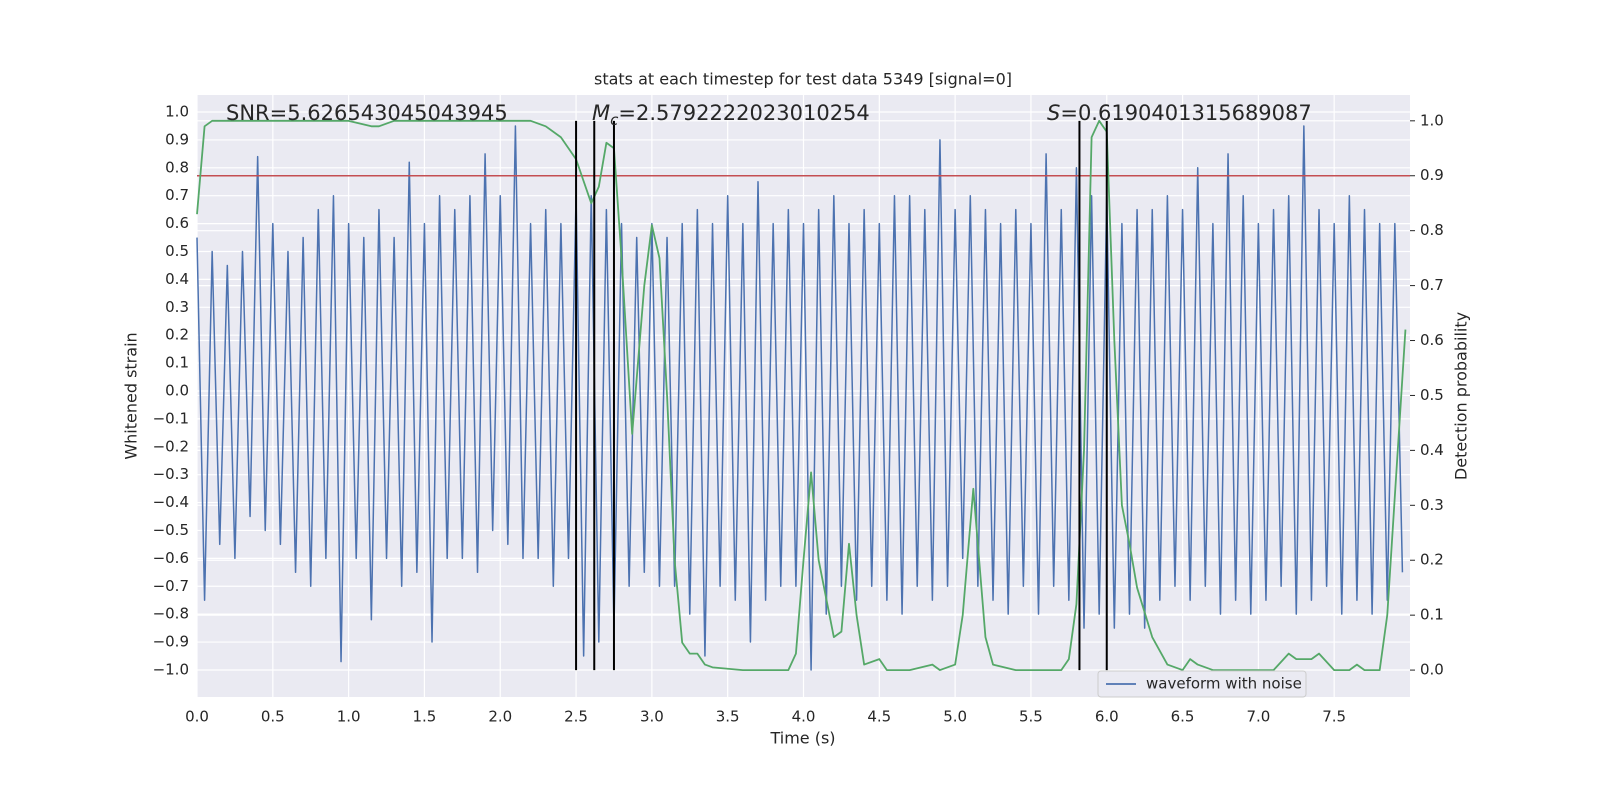 The width and height of the screenshot is (1600, 800). I want to click on x-tick-label: 3.5, so click(728, 717).